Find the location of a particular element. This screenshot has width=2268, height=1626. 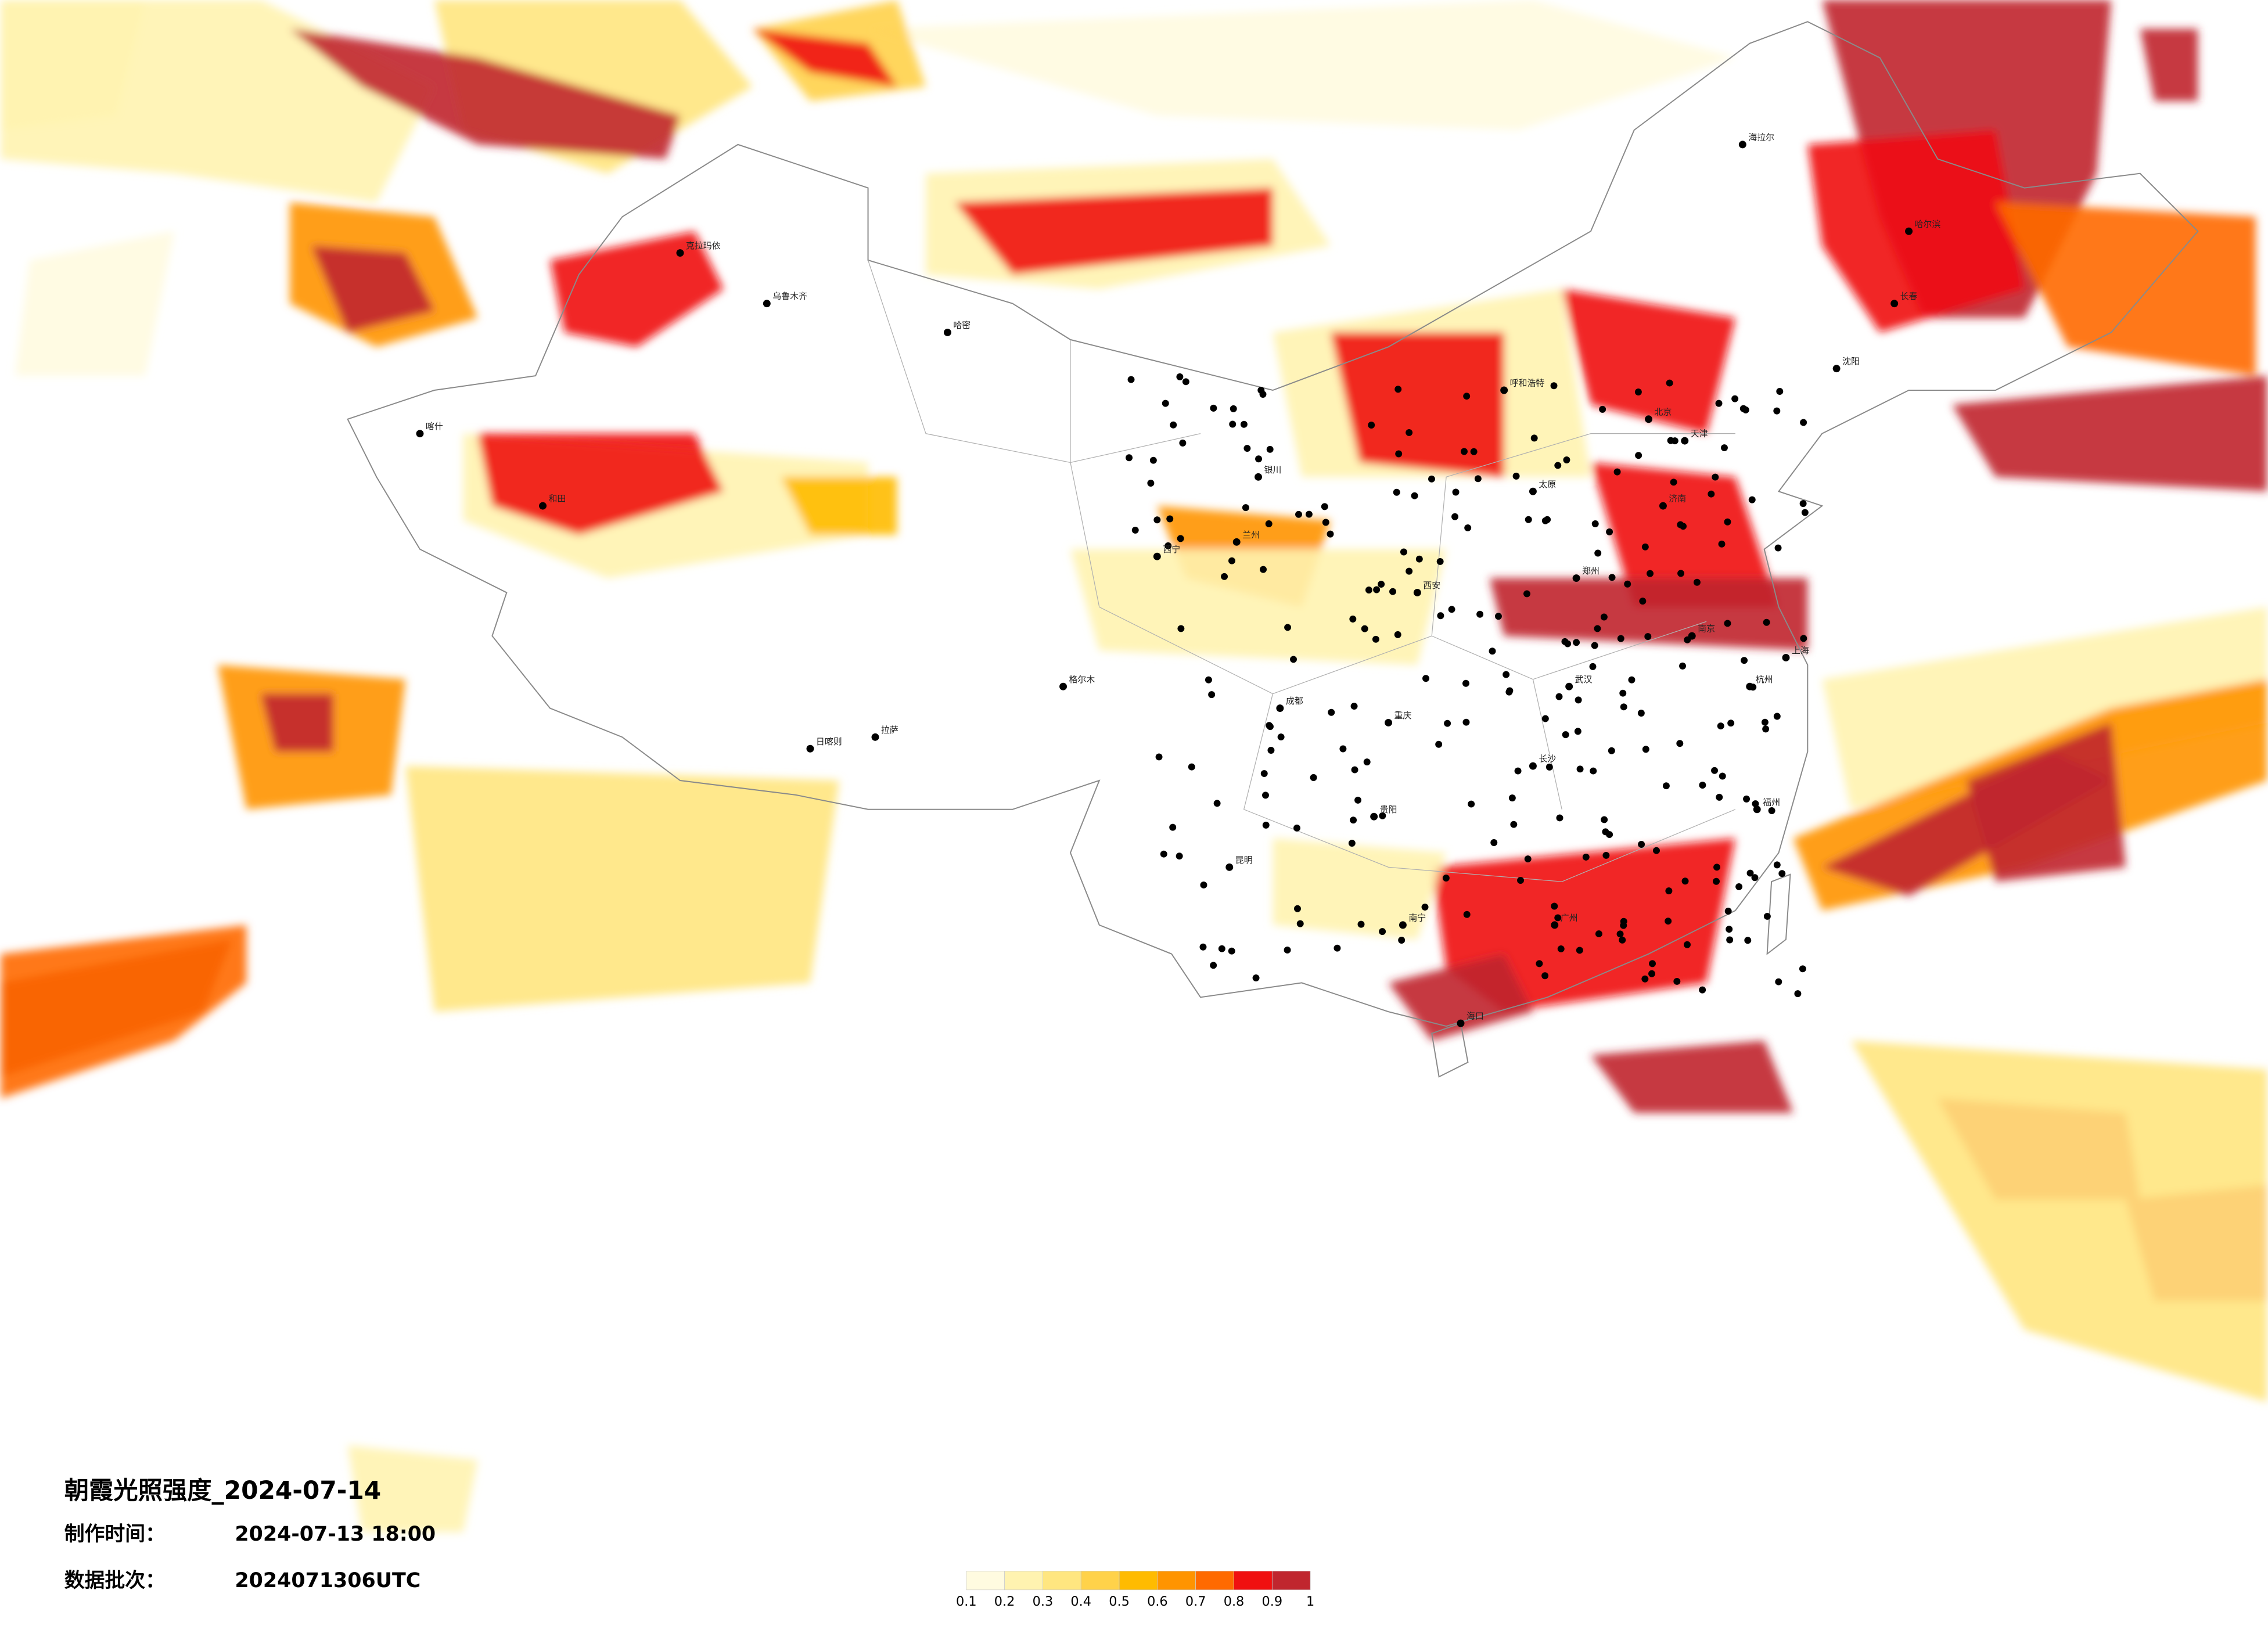

city-label: 南宁 is located at coordinates (1417, 917).